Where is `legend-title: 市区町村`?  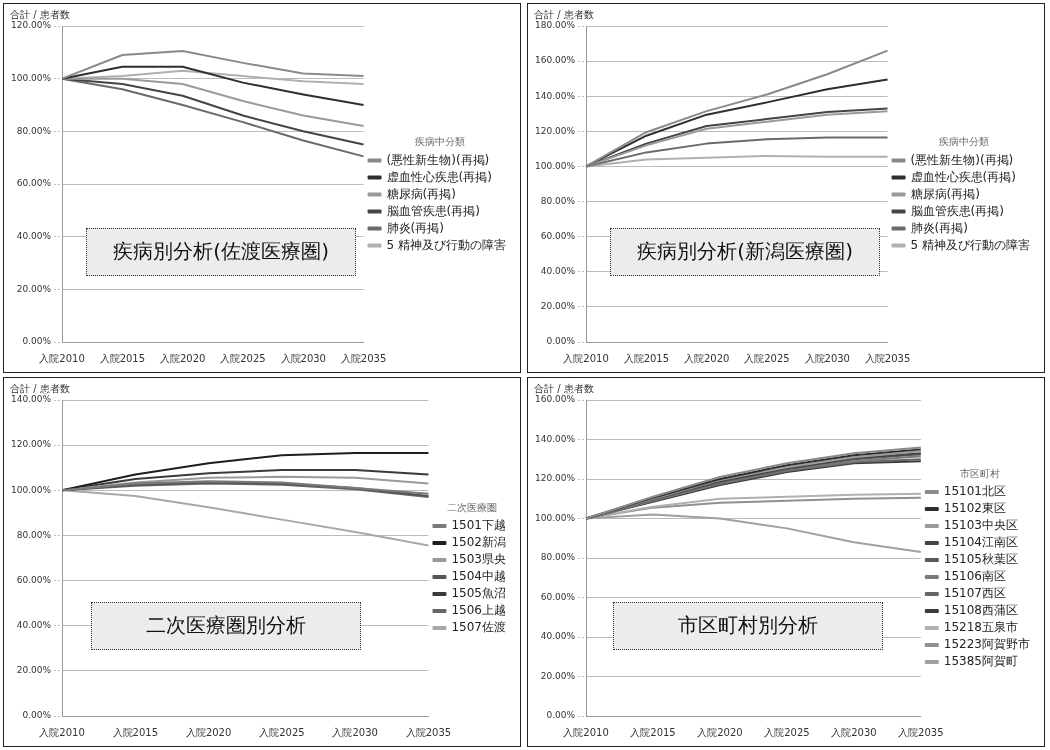 legend-title: 市区町村 is located at coordinates (980, 473).